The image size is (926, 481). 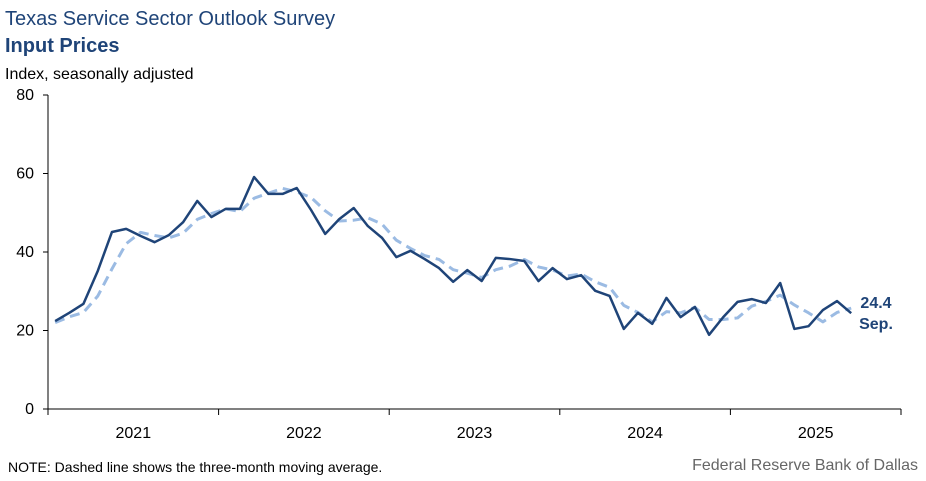 What do you see at coordinates (134, 433) in the screenshot?
I see `x-tick-label: 2021` at bounding box center [134, 433].